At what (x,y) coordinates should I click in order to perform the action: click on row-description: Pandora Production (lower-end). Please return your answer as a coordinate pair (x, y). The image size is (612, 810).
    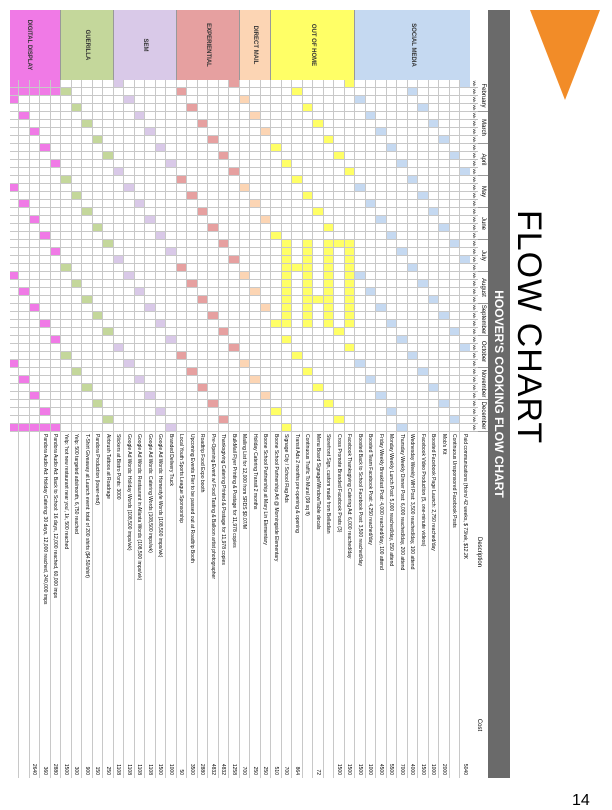
    Looking at the image, I should click on (97, 552).